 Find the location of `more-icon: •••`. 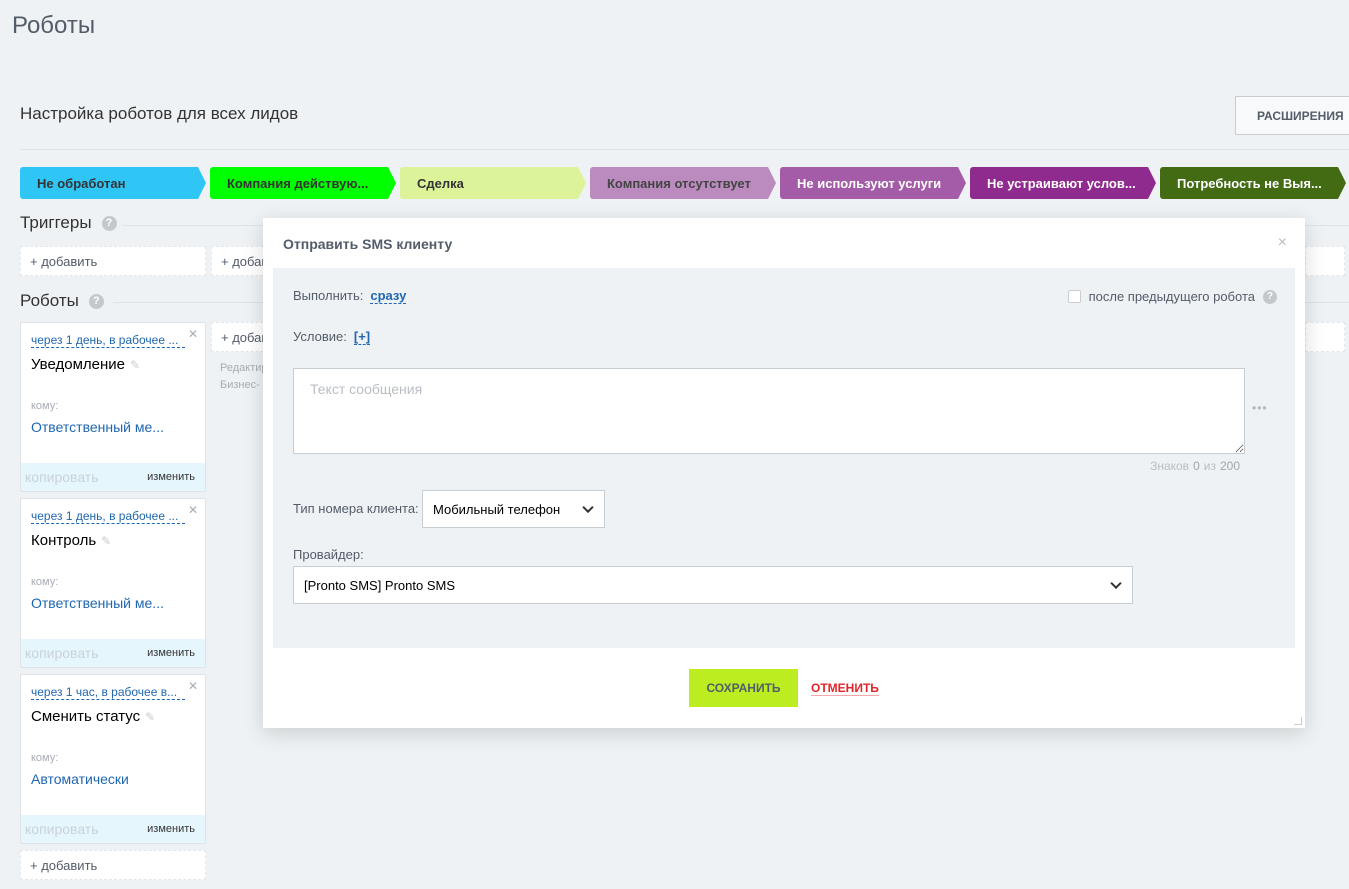

more-icon: ••• is located at coordinates (1260, 408).